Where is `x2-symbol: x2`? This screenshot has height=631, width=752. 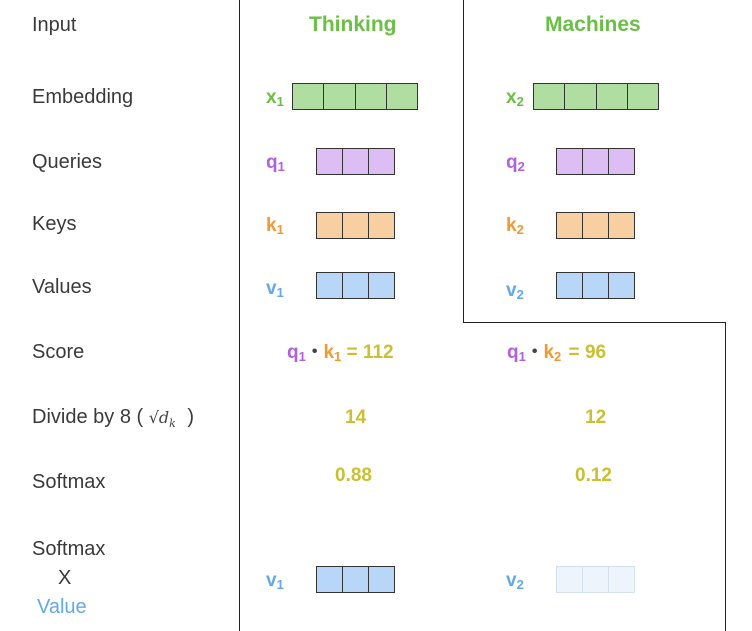
x2-symbol: x2 is located at coordinates (515, 98).